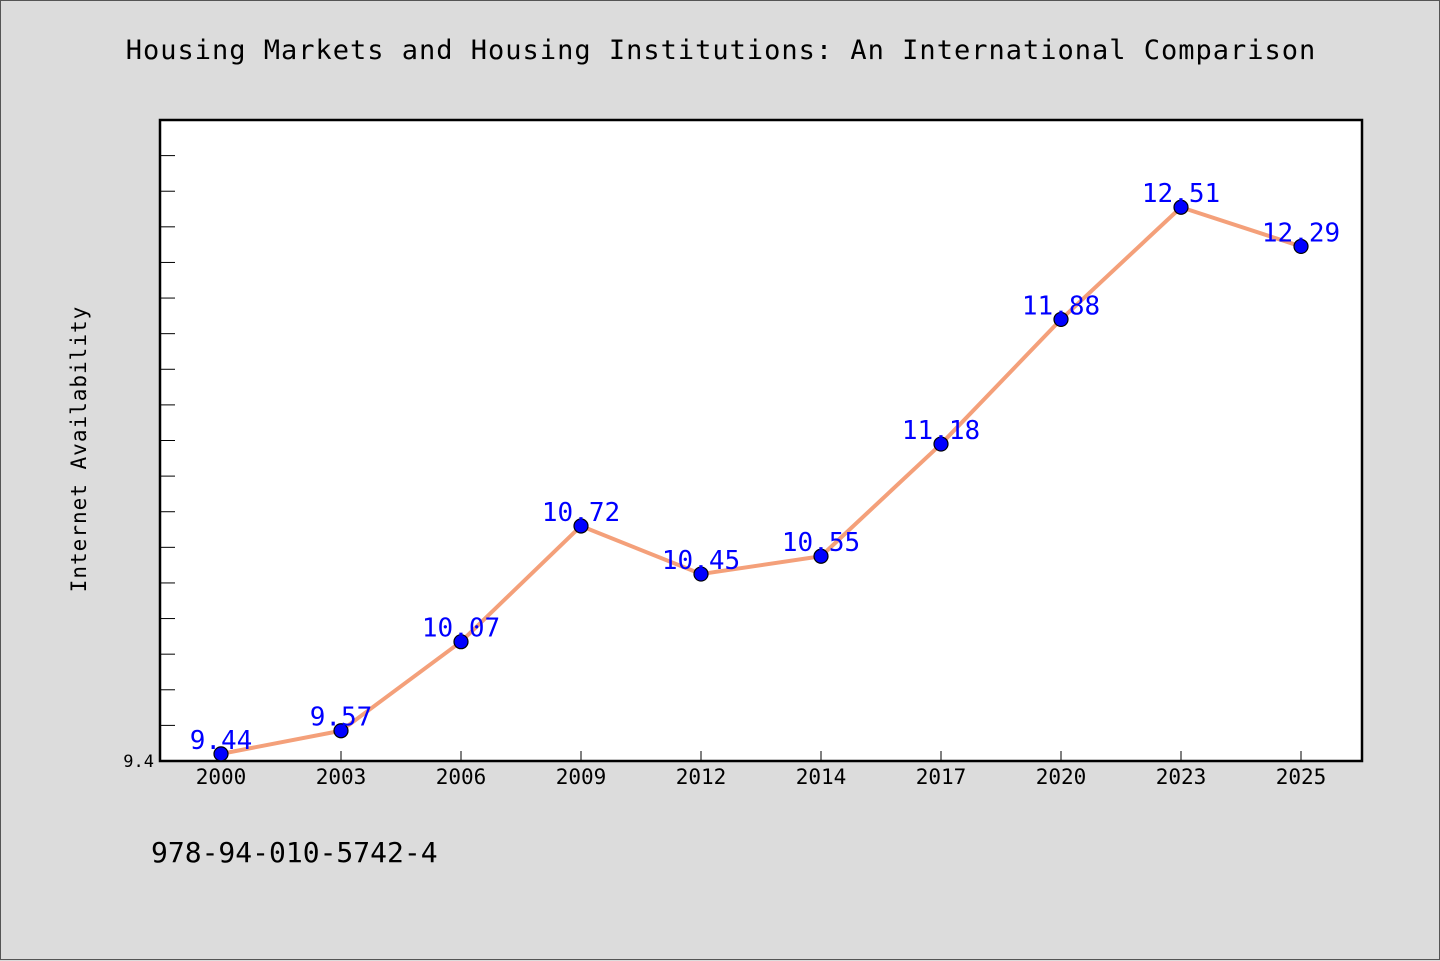 The width and height of the screenshot is (1440, 961). Describe the element at coordinates (581, 777) in the screenshot. I see `x-tick-label: 2009` at that location.